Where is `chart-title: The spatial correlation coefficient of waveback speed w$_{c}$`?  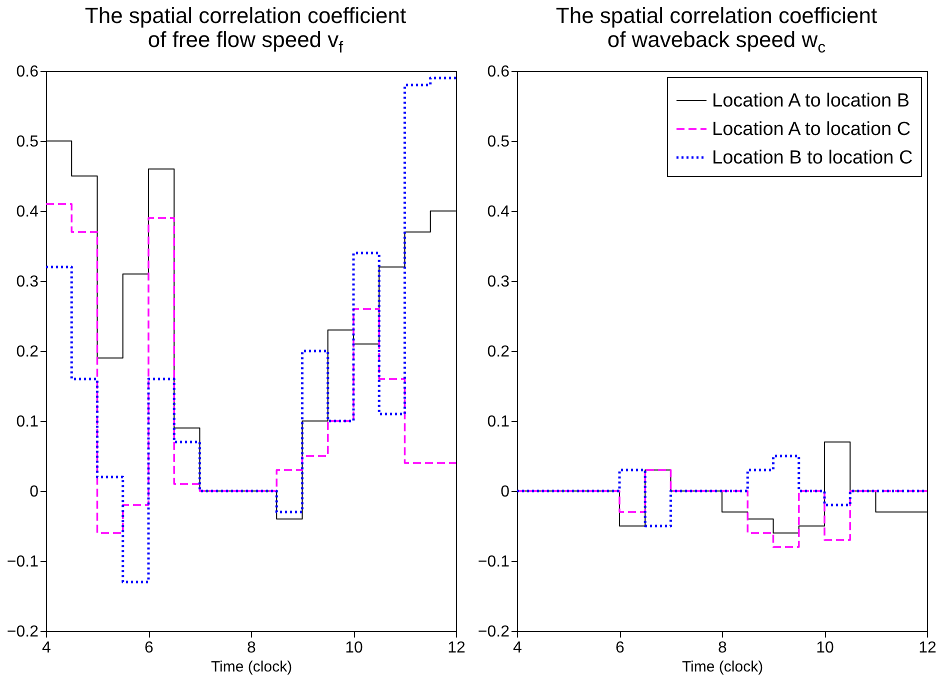 chart-title: The spatial correlation coefficient of waveback speed w$_{c}$ is located at coordinates (716, 30).